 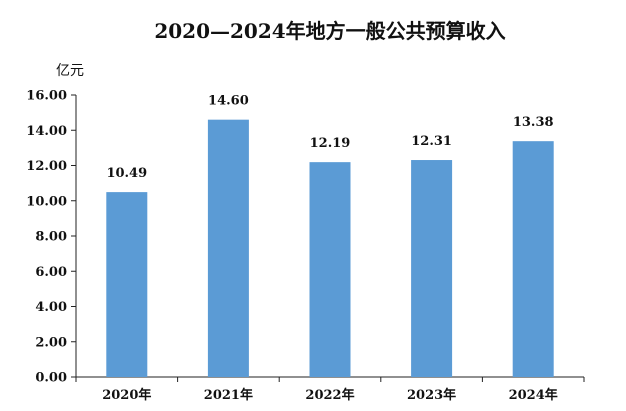 What do you see at coordinates (329, 395) in the screenshot?
I see `x-tick-label: 2022年` at bounding box center [329, 395].